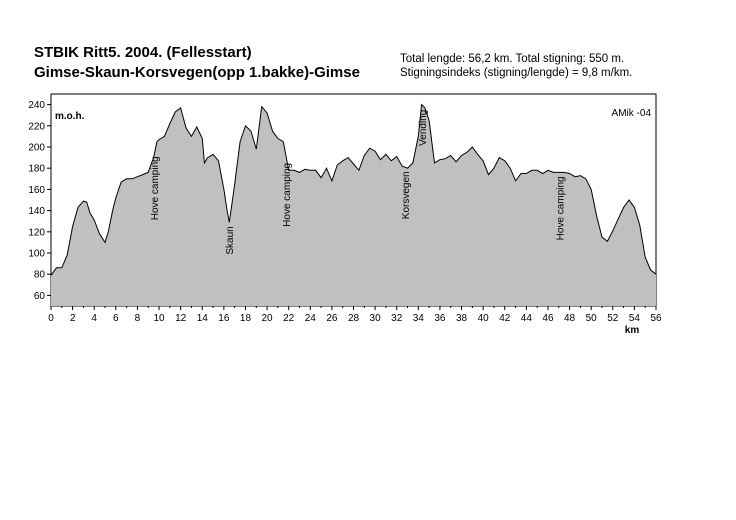  What do you see at coordinates (224, 318) in the screenshot?
I see `x-tick-label: 16` at bounding box center [224, 318].